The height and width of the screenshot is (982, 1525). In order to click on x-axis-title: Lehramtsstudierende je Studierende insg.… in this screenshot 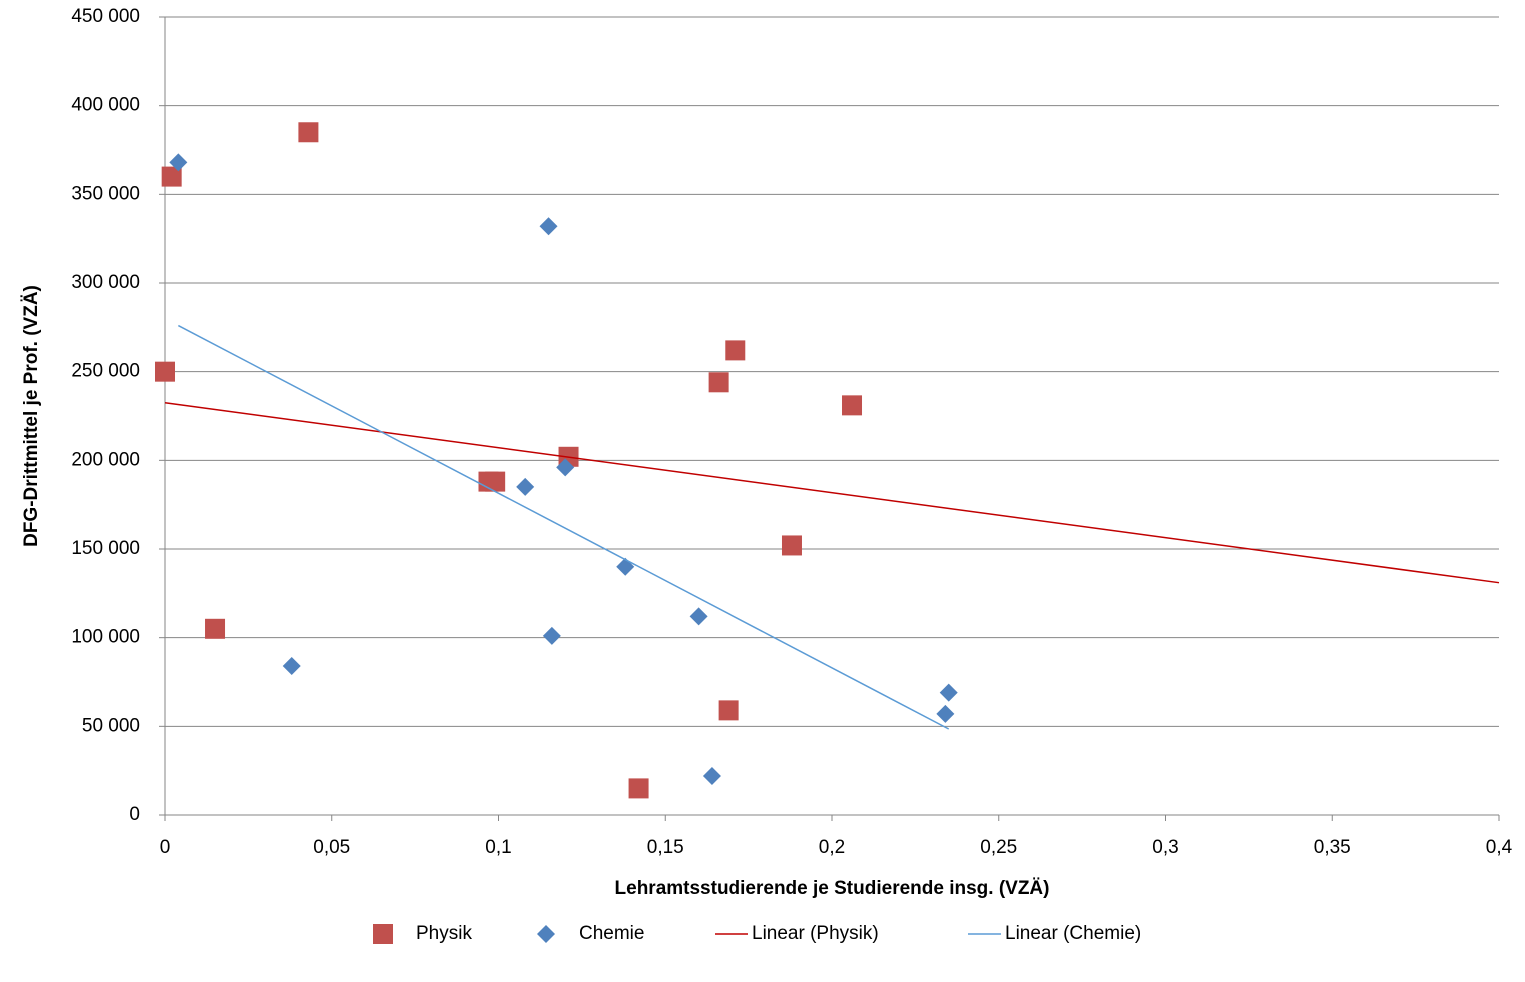, I will do `click(832, 888)`.